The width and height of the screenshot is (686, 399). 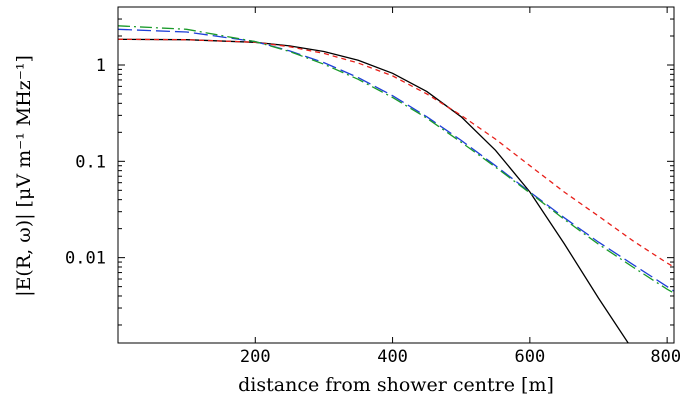 I want to click on y-tick-label: 1, so click(x=101, y=66).